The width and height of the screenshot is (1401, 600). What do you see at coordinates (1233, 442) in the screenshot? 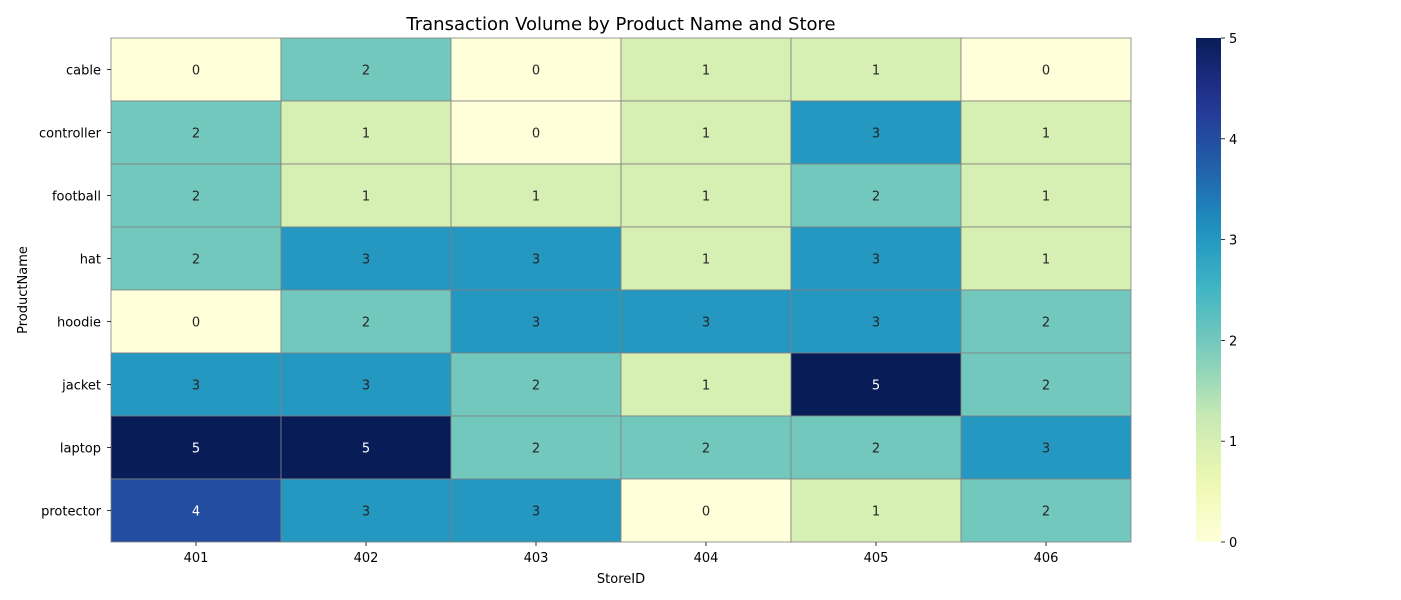
I see `colorbar-tick-label: 1` at bounding box center [1233, 442].